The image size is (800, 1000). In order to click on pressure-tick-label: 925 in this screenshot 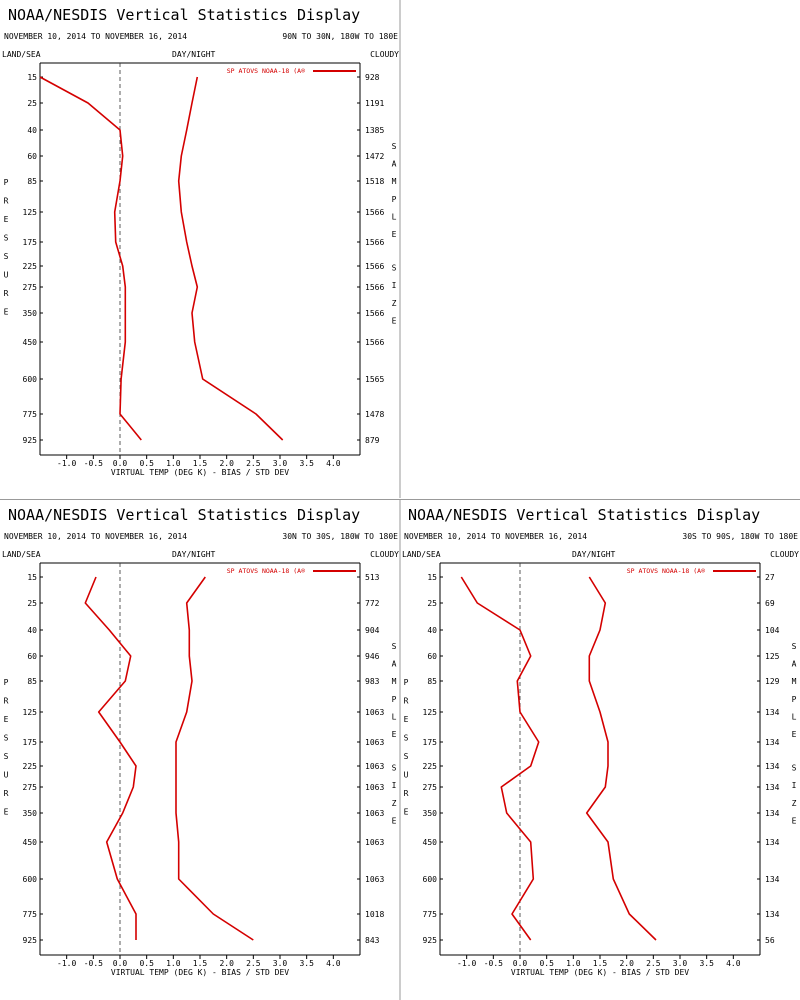, I will do `click(30, 440)`.